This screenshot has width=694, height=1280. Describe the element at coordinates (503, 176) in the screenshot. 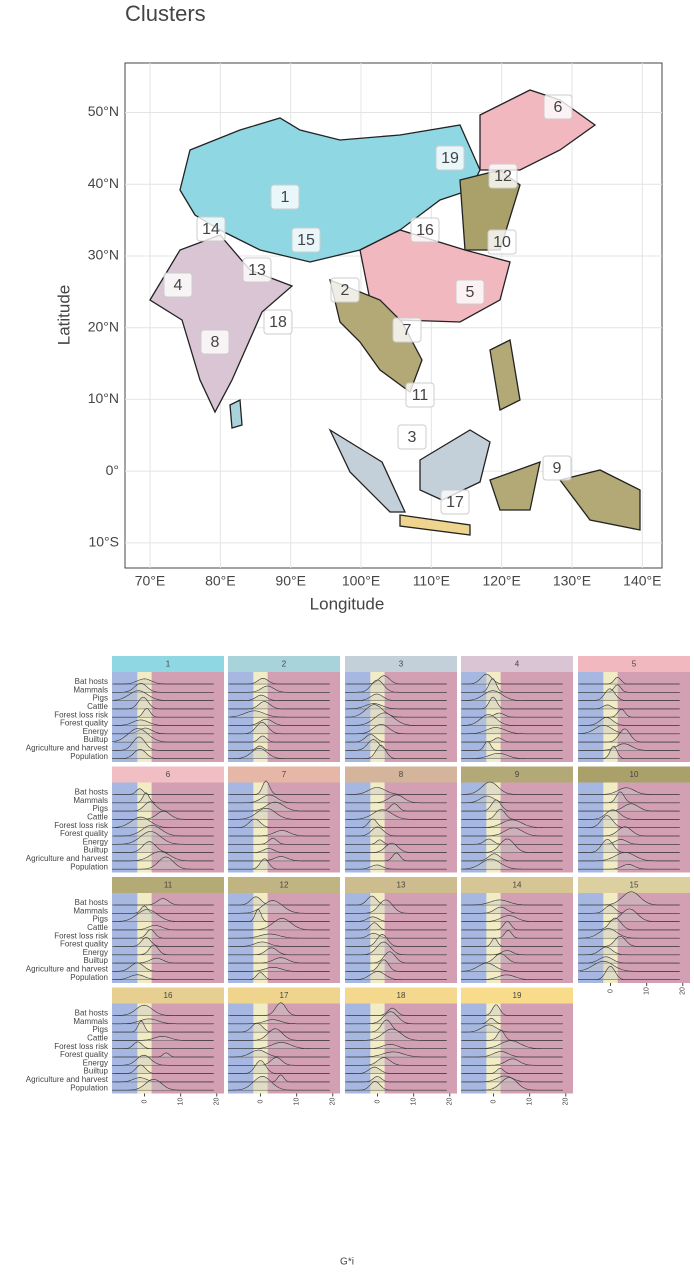

I see `cluster-label: 12` at that location.